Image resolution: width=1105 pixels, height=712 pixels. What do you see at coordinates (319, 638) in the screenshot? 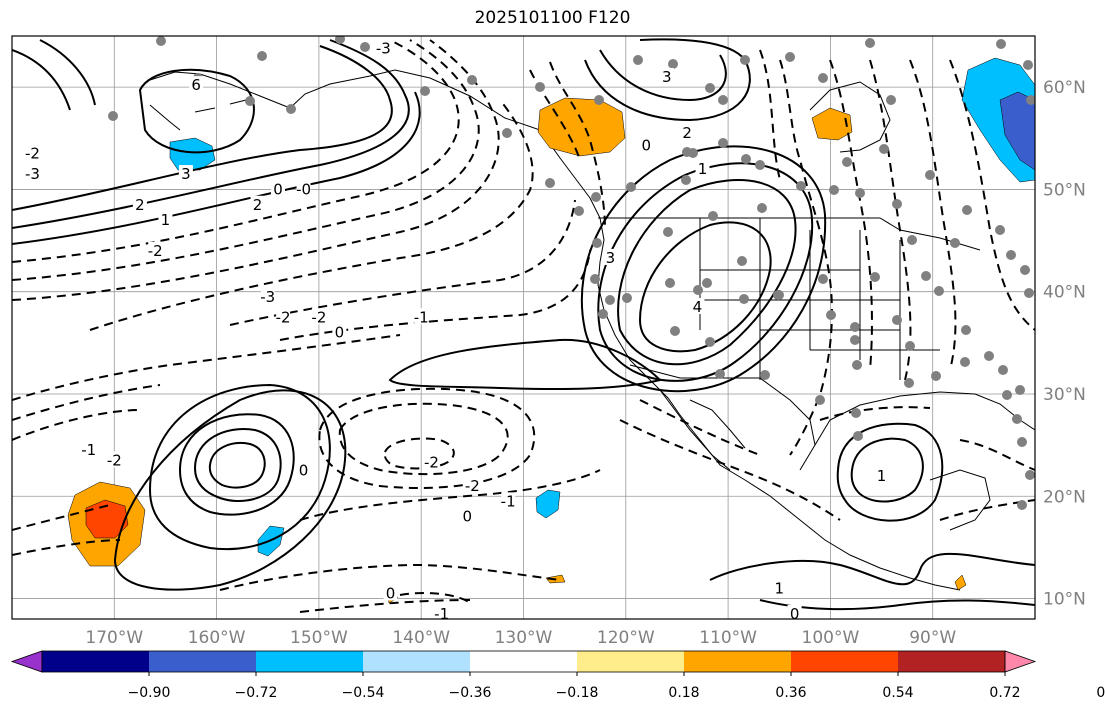
I see `lon-tick-label: 150°W` at bounding box center [319, 638].